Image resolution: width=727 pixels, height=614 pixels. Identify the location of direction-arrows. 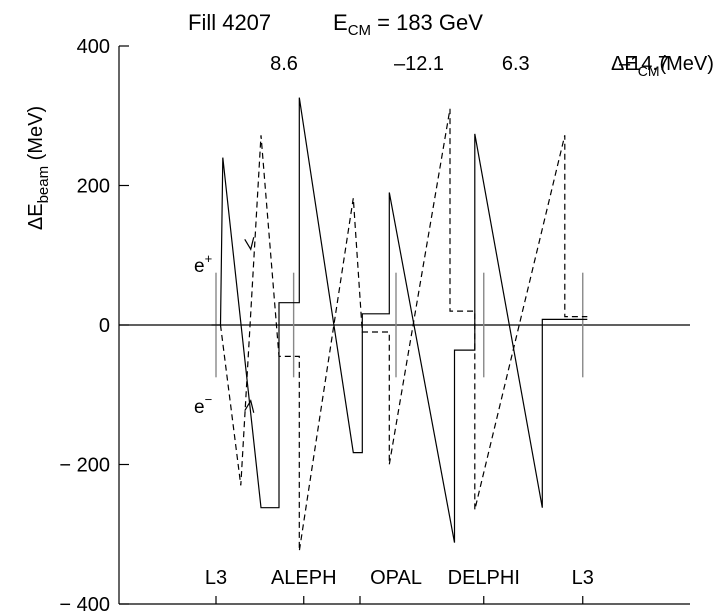
(249, 325).